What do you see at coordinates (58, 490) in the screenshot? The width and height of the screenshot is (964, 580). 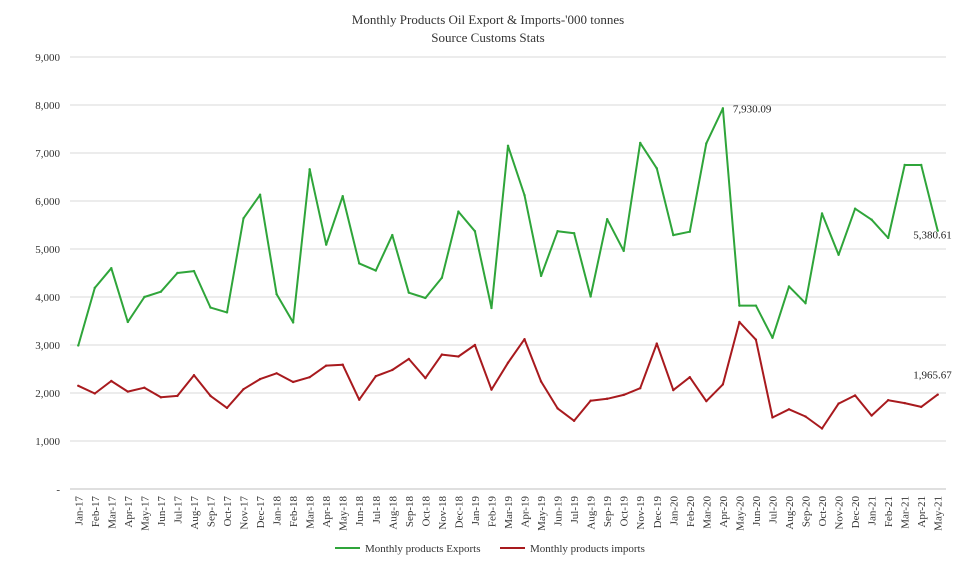 I see `y-tick-label: -` at bounding box center [58, 490].